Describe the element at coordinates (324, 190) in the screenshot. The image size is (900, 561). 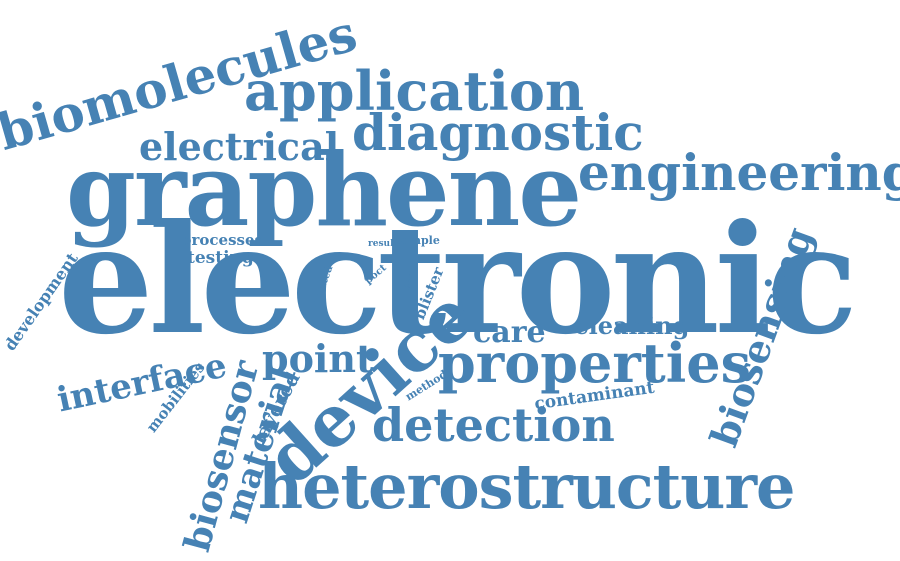
I see `word-graphene: graphene` at that location.